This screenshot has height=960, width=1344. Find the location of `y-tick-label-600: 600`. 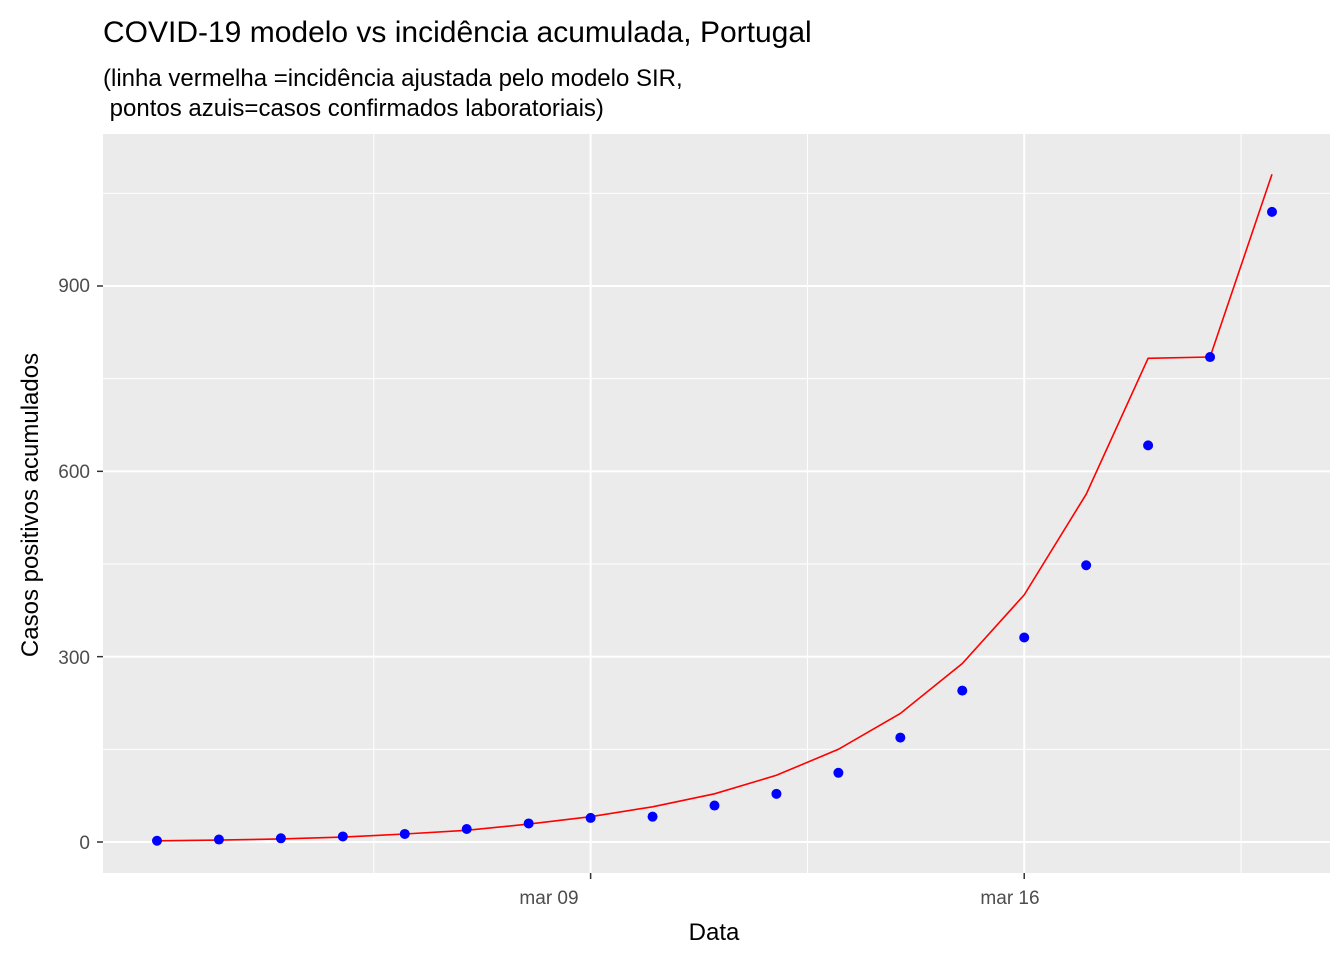

y-tick-label-600: 600 is located at coordinates (74, 472).